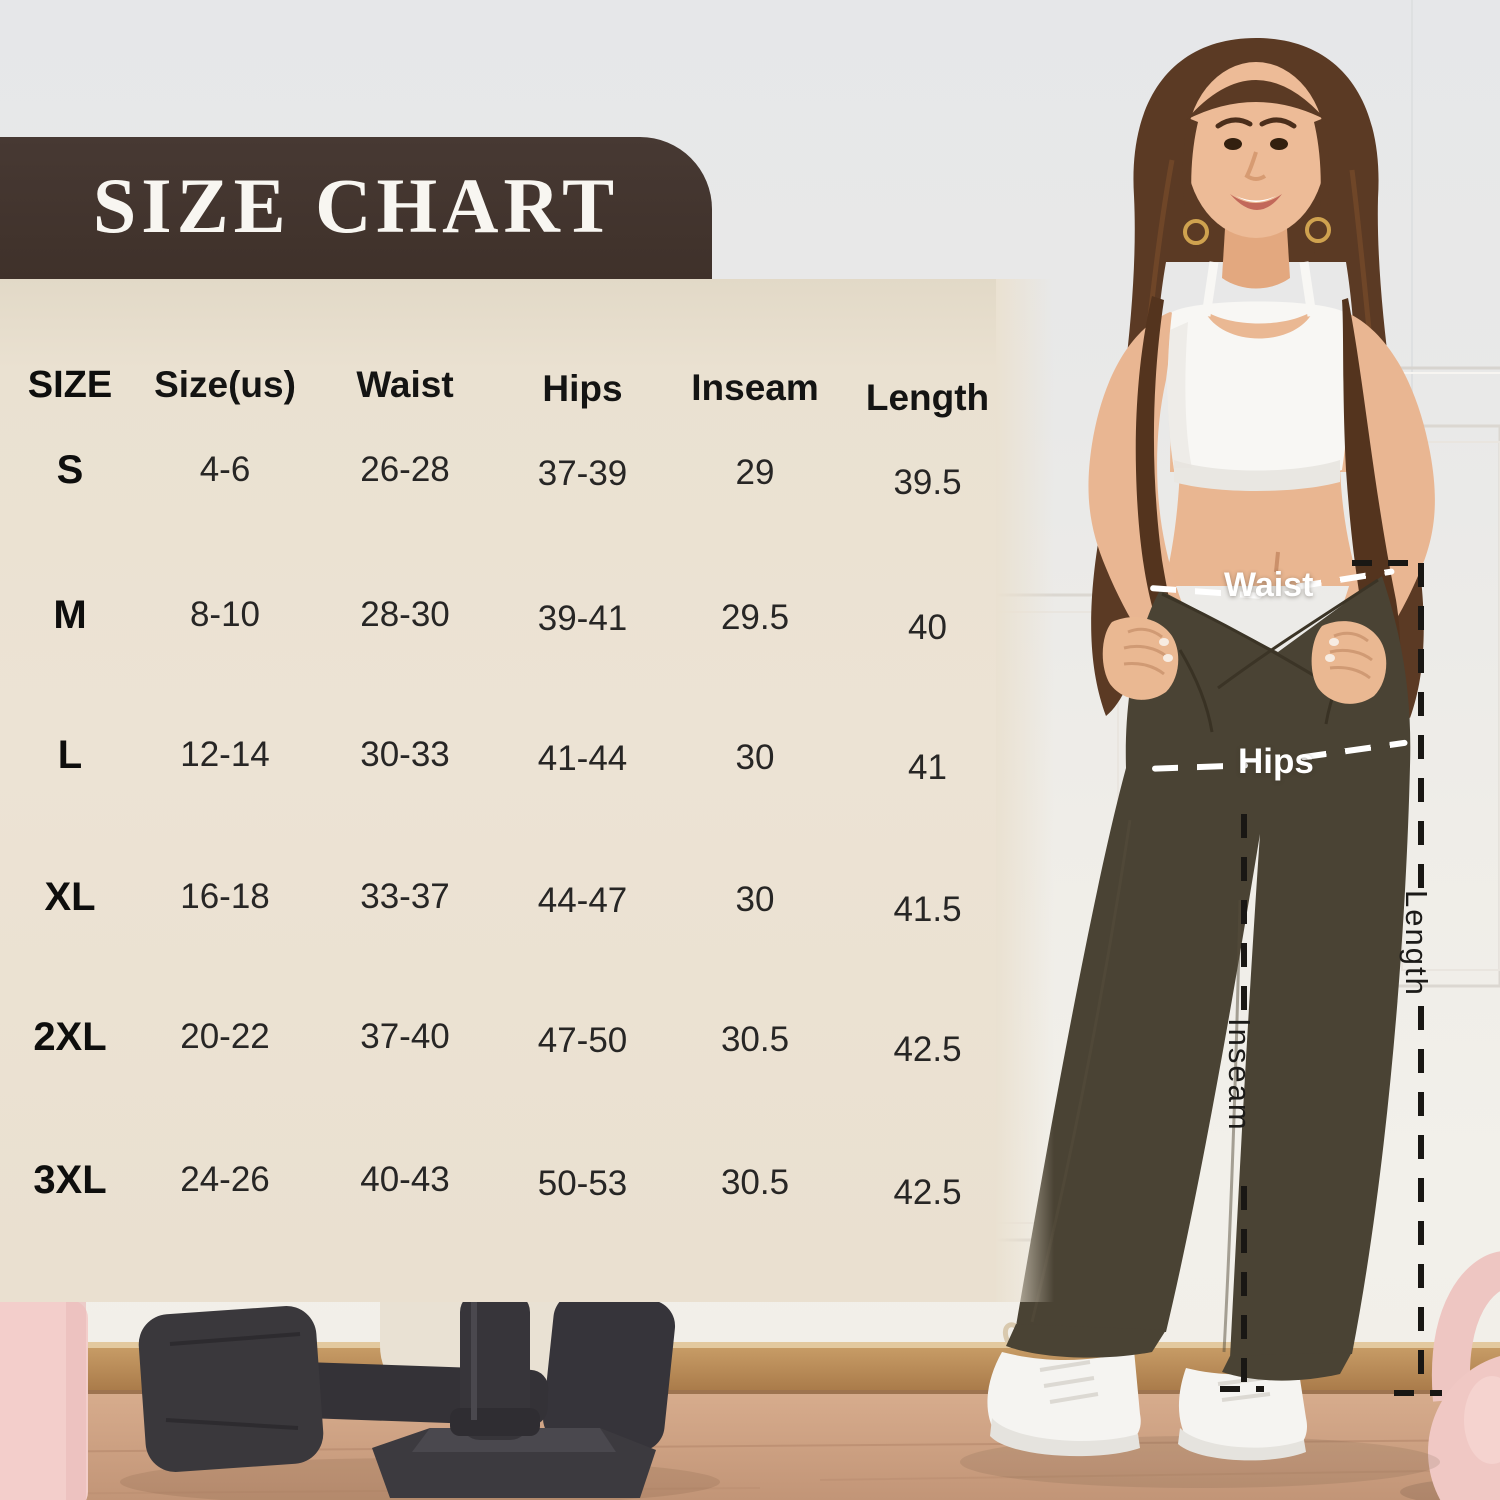  What do you see at coordinates (582, 1040) in the screenshot?
I see `cell-hips: 47-50` at bounding box center [582, 1040].